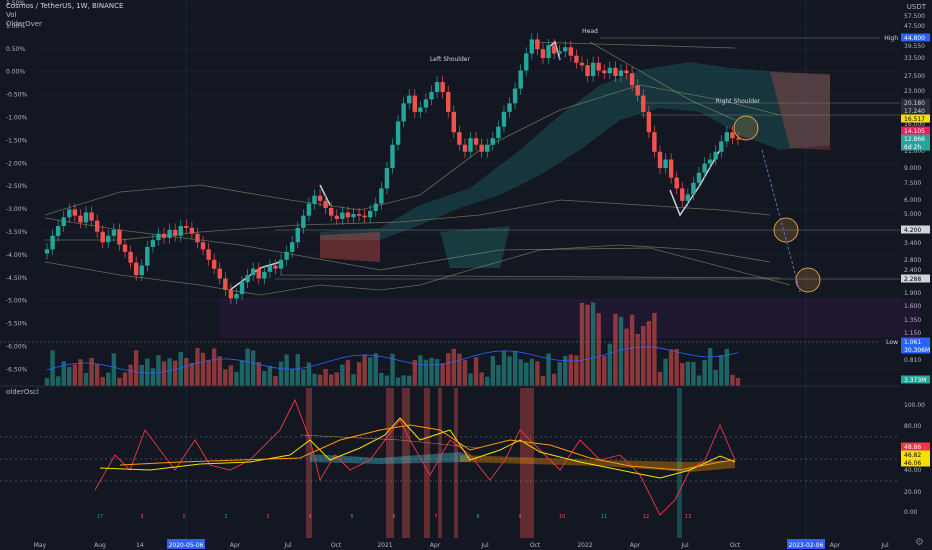 This screenshot has width=932, height=550. I want to click on time-tick: 2023-02-06, so click(806, 545).